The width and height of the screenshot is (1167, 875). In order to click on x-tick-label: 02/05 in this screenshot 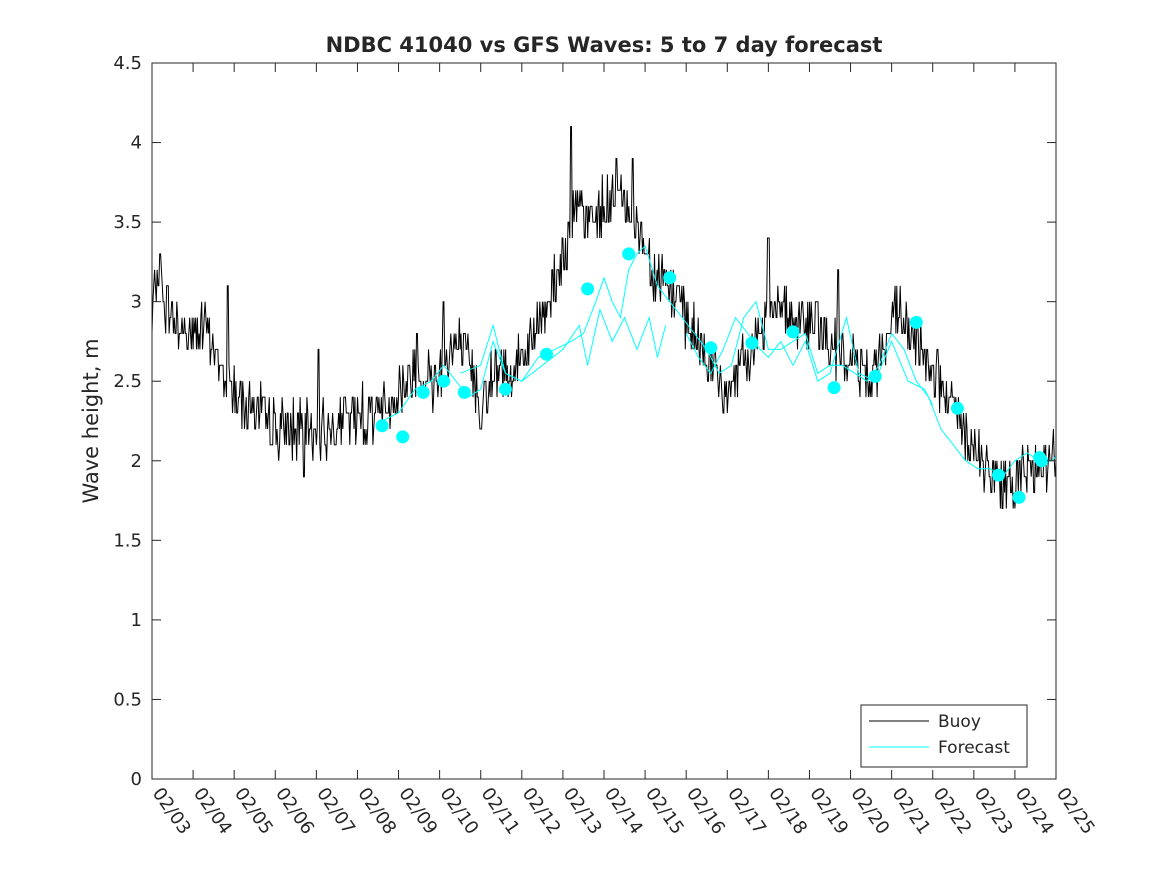, I will do `click(253, 811)`.